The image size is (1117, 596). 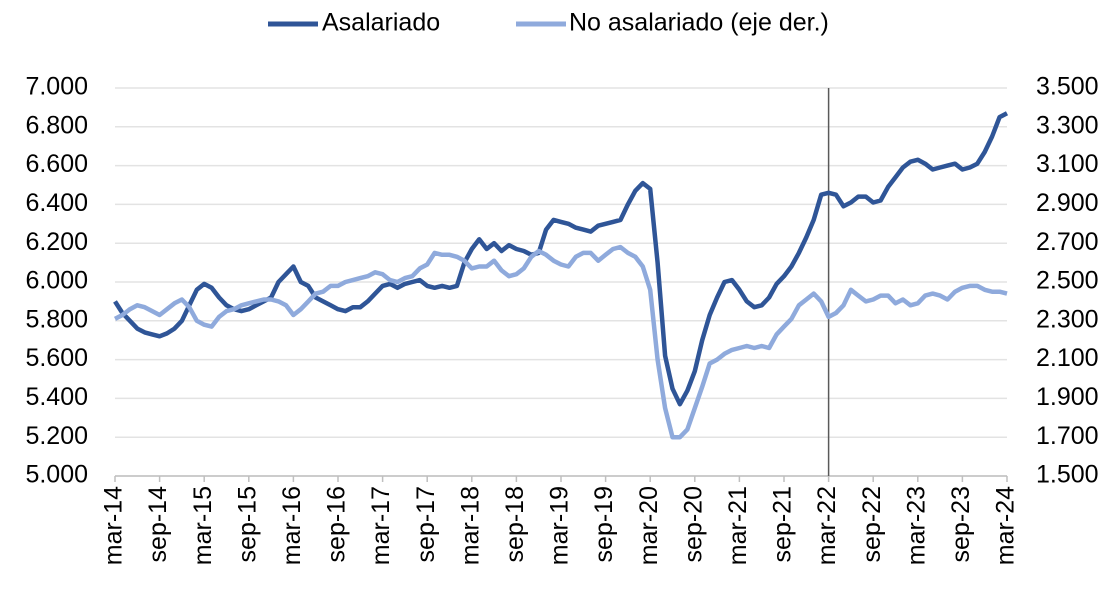 I want to click on x-tick-label: sep-18, so click(x=515, y=524).